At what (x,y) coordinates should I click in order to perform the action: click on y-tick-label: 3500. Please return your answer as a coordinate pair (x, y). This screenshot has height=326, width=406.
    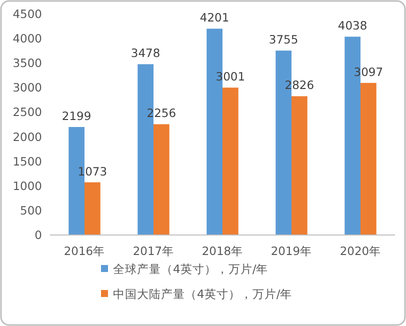
    Looking at the image, I should click on (27, 63).